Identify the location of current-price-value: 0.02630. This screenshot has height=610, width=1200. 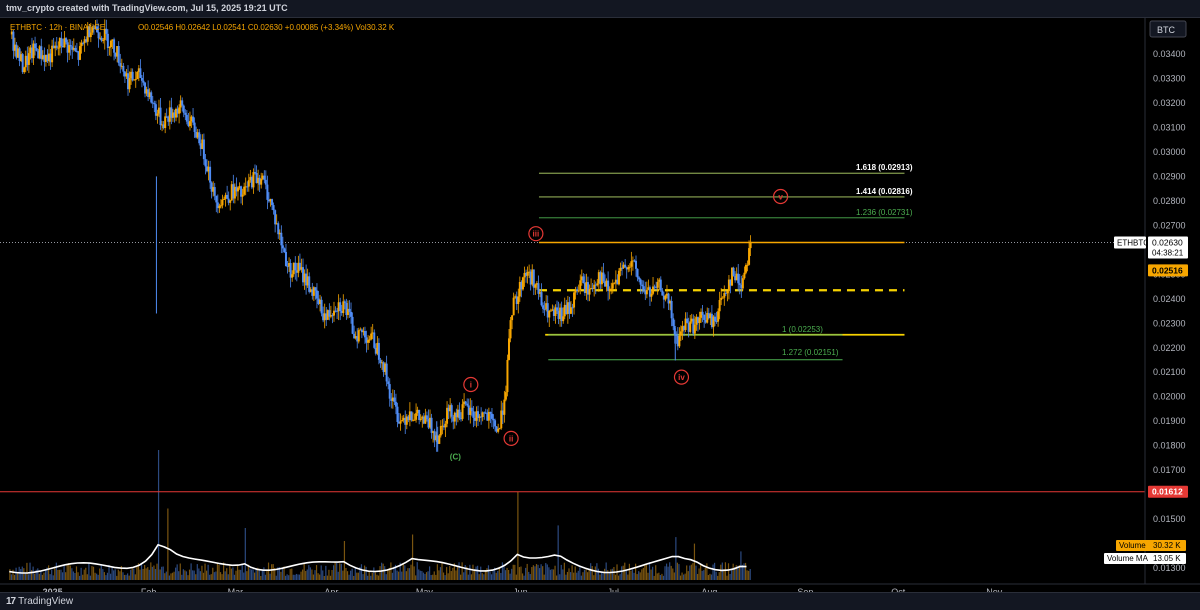
(1167, 242).